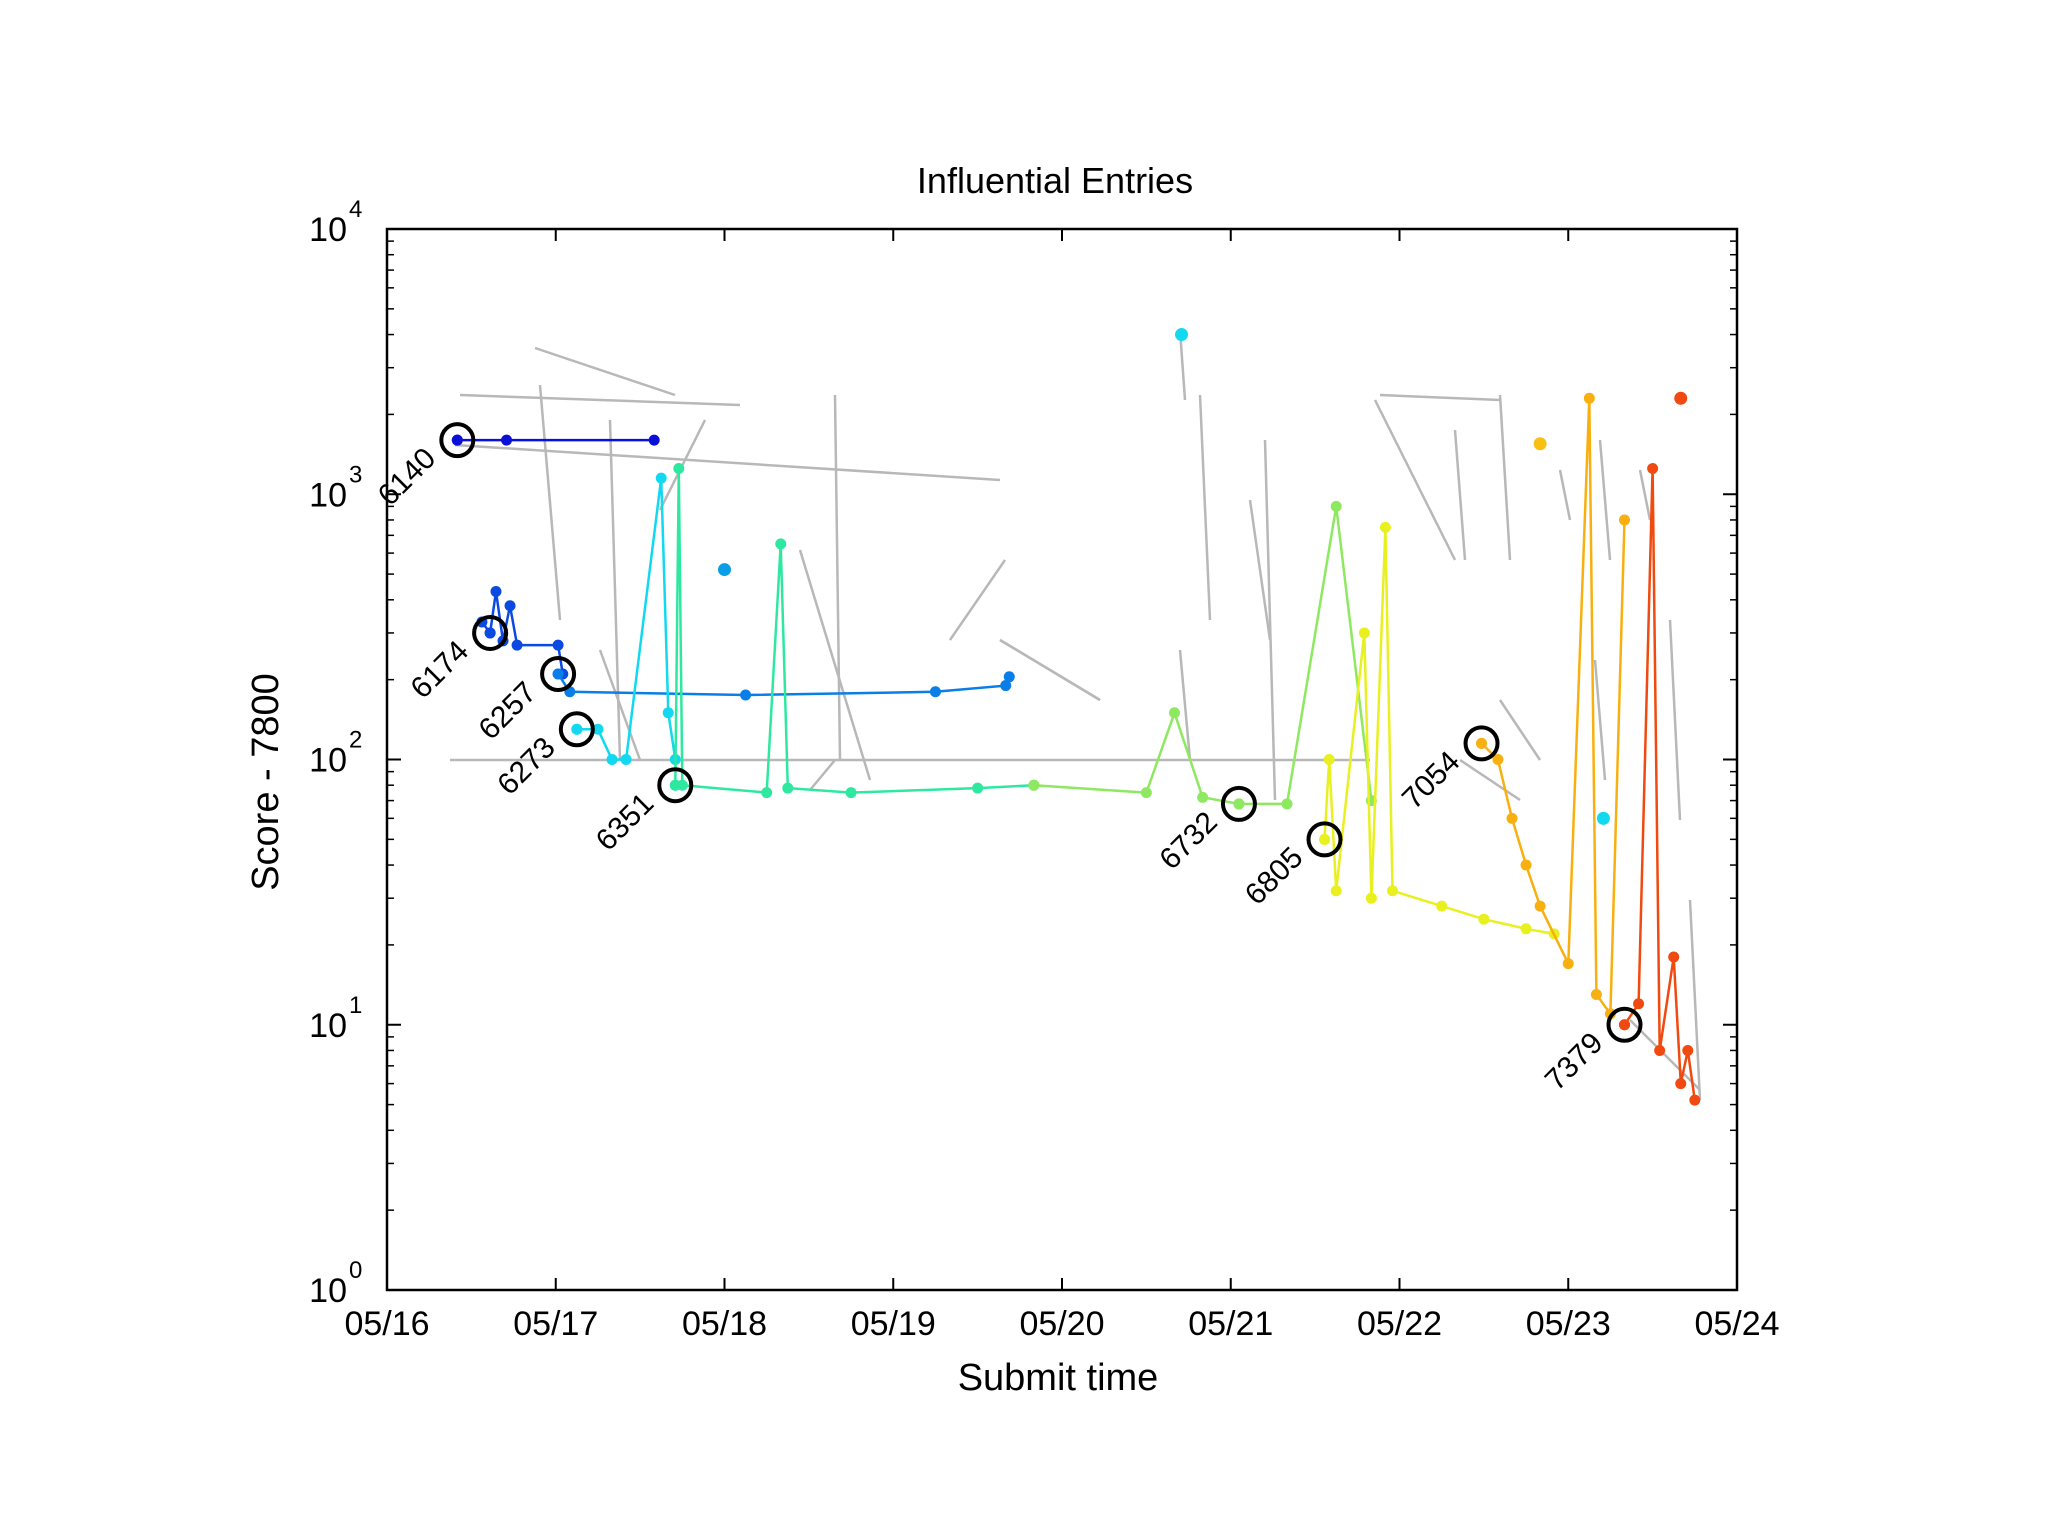 This screenshot has width=2048, height=1536. I want to click on chart-title: Influential Entries, so click(1055, 180).